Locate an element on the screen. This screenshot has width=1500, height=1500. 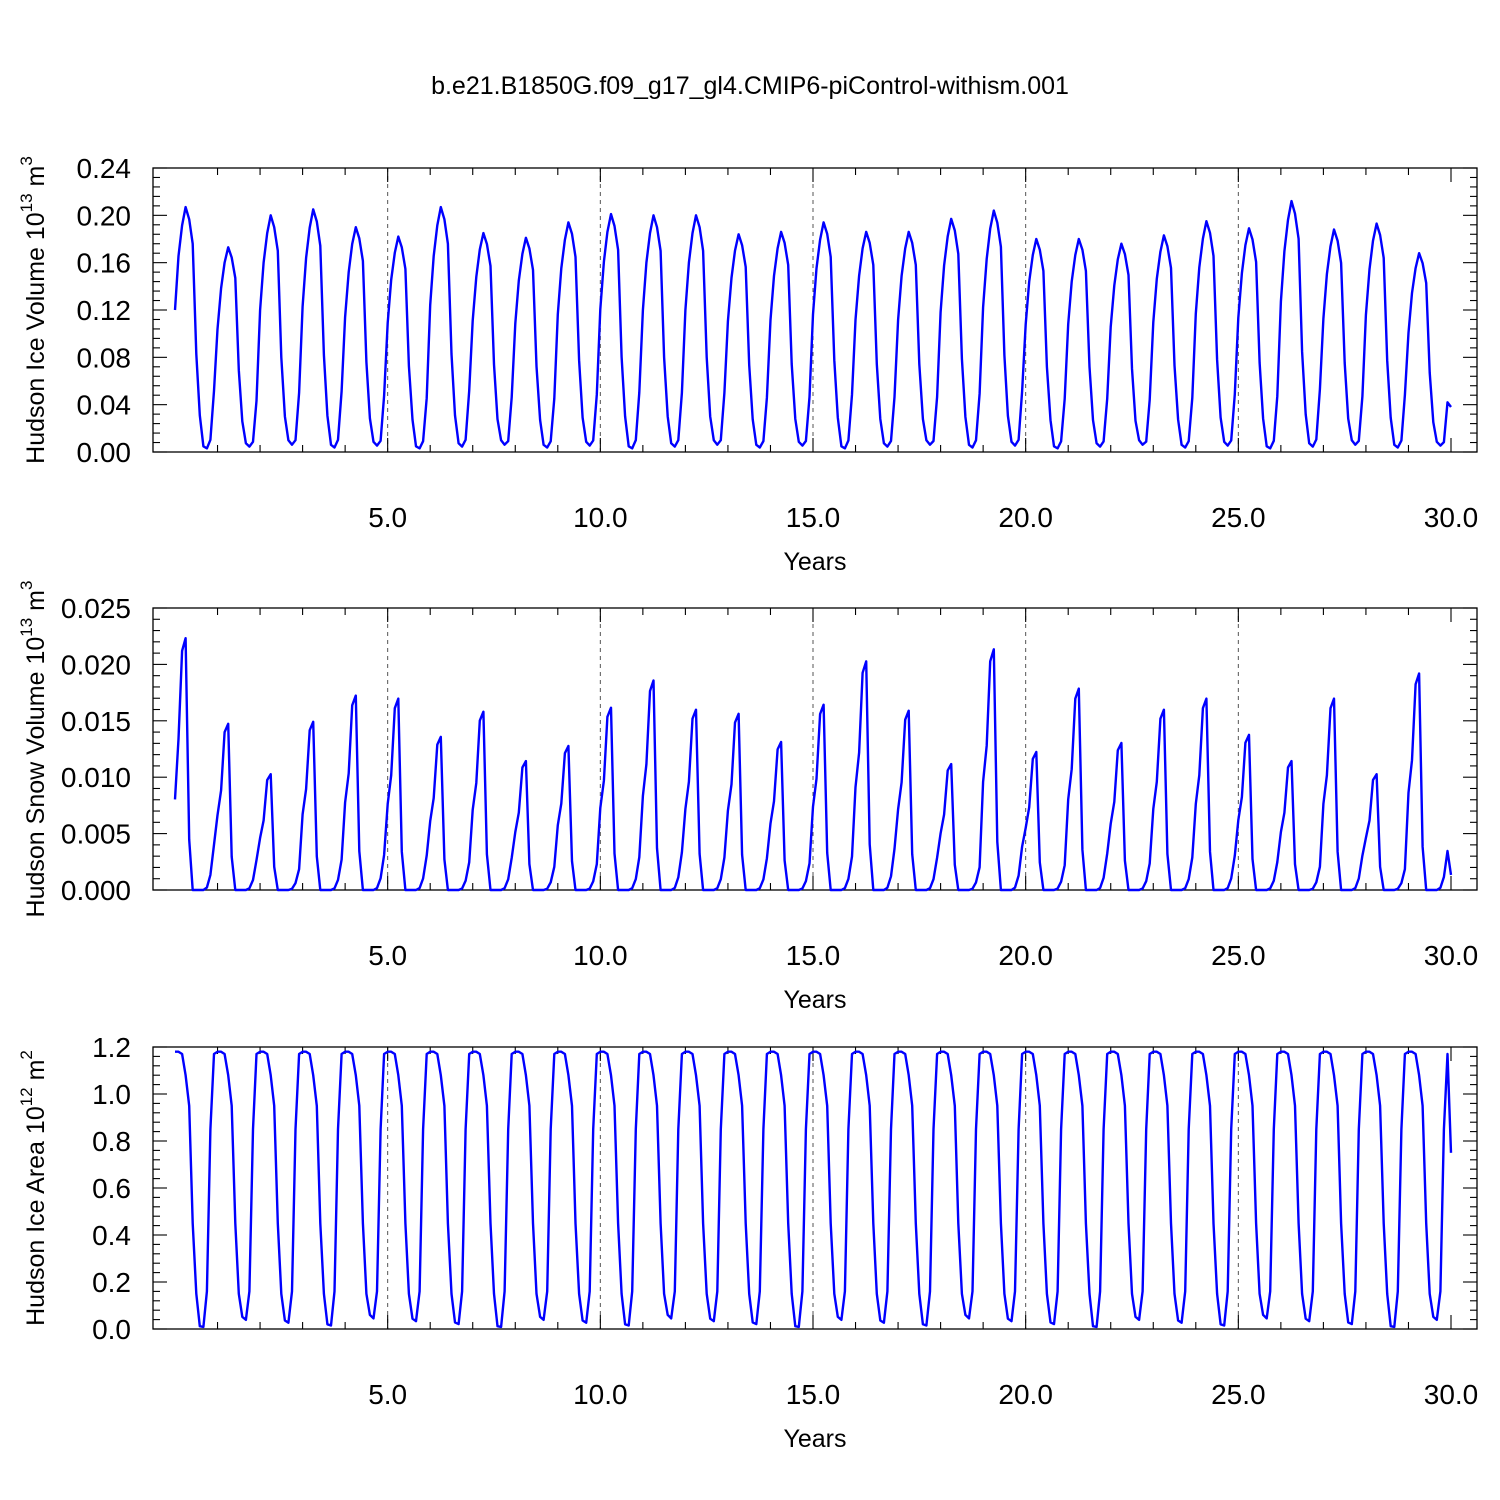
y-tick-label: 0.12 is located at coordinates (104, 310).